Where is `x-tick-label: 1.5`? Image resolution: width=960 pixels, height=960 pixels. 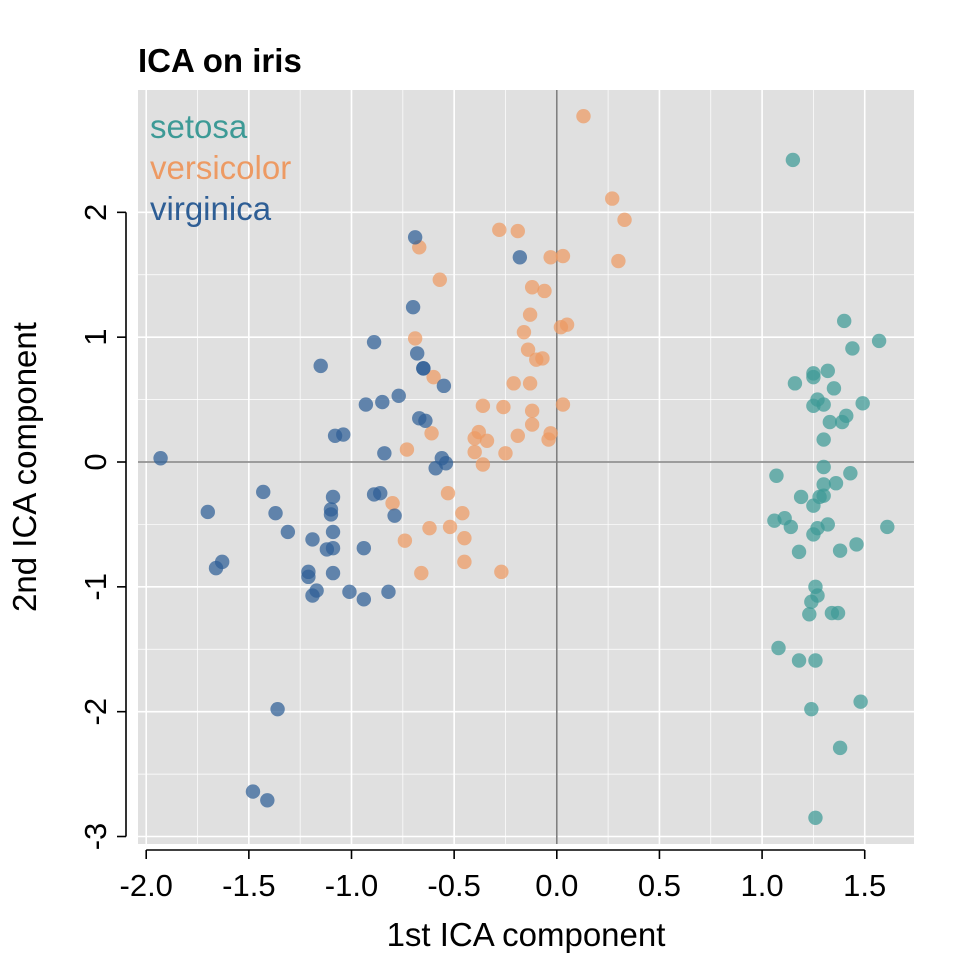 x-tick-label: 1.5 is located at coordinates (864, 885).